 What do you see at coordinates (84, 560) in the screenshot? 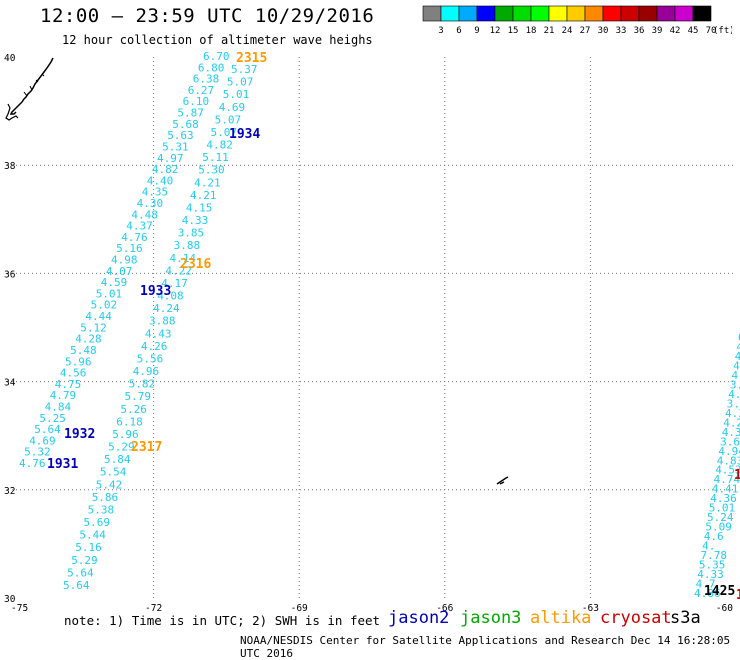
I see `swh-value-label: 5.29` at bounding box center [84, 560].